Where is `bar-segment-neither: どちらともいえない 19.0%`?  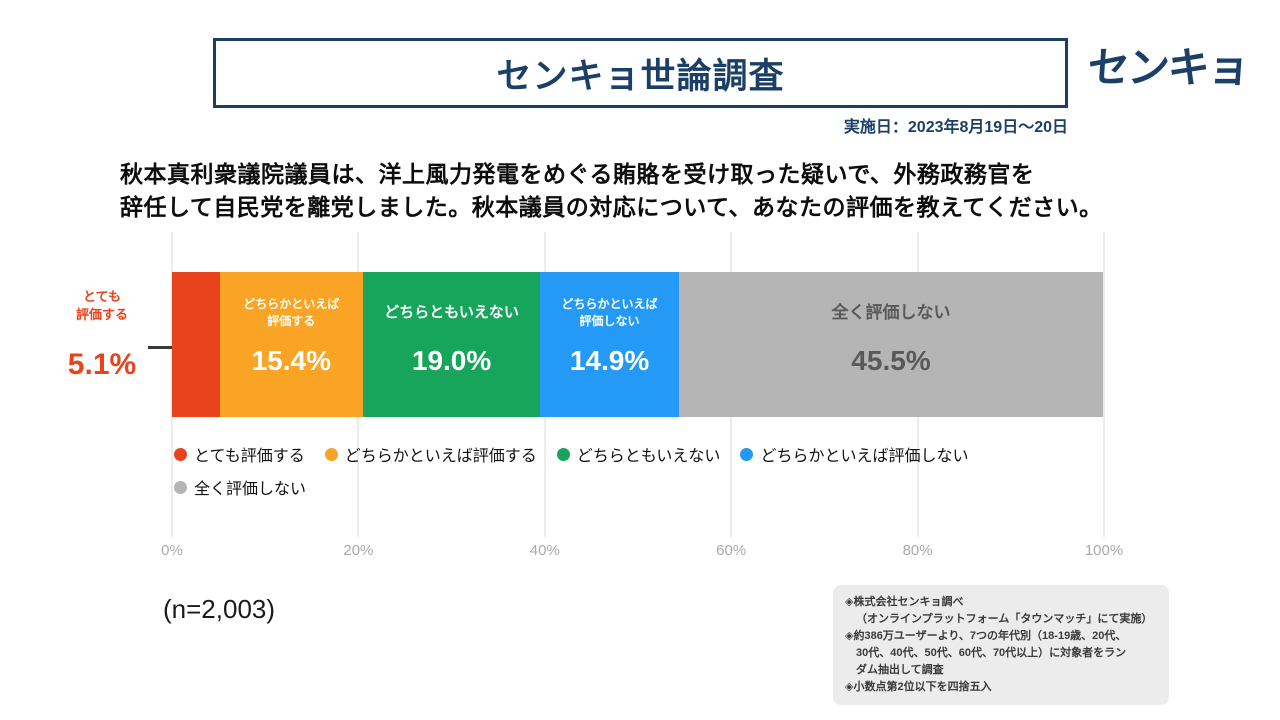
bar-segment-neither: どちらともいえない 19.0% is located at coordinates (452, 344).